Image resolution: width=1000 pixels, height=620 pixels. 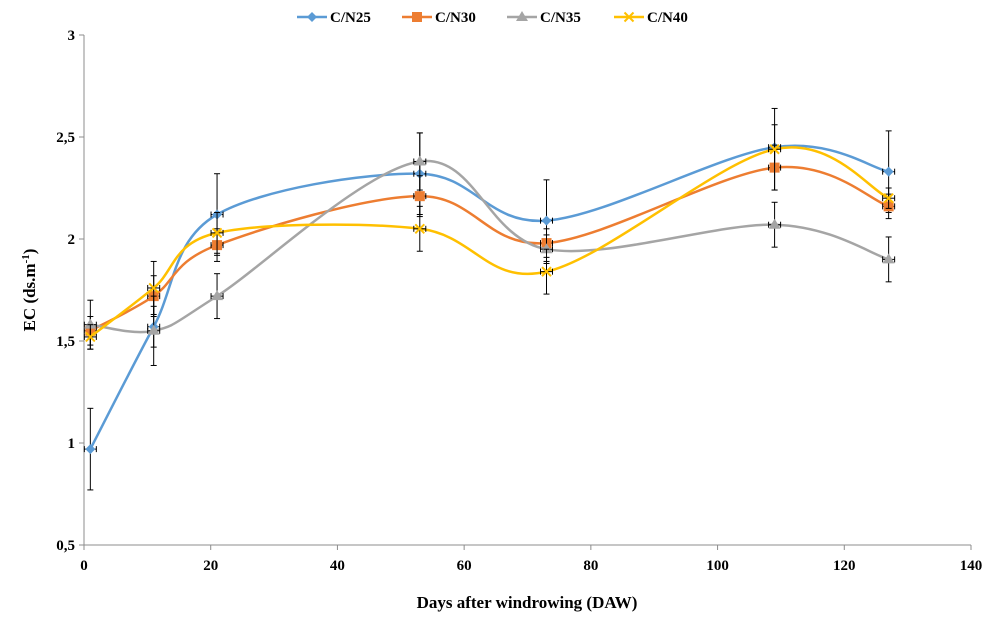 I want to click on legend-item-3: C/N40, so click(x=651, y=18).